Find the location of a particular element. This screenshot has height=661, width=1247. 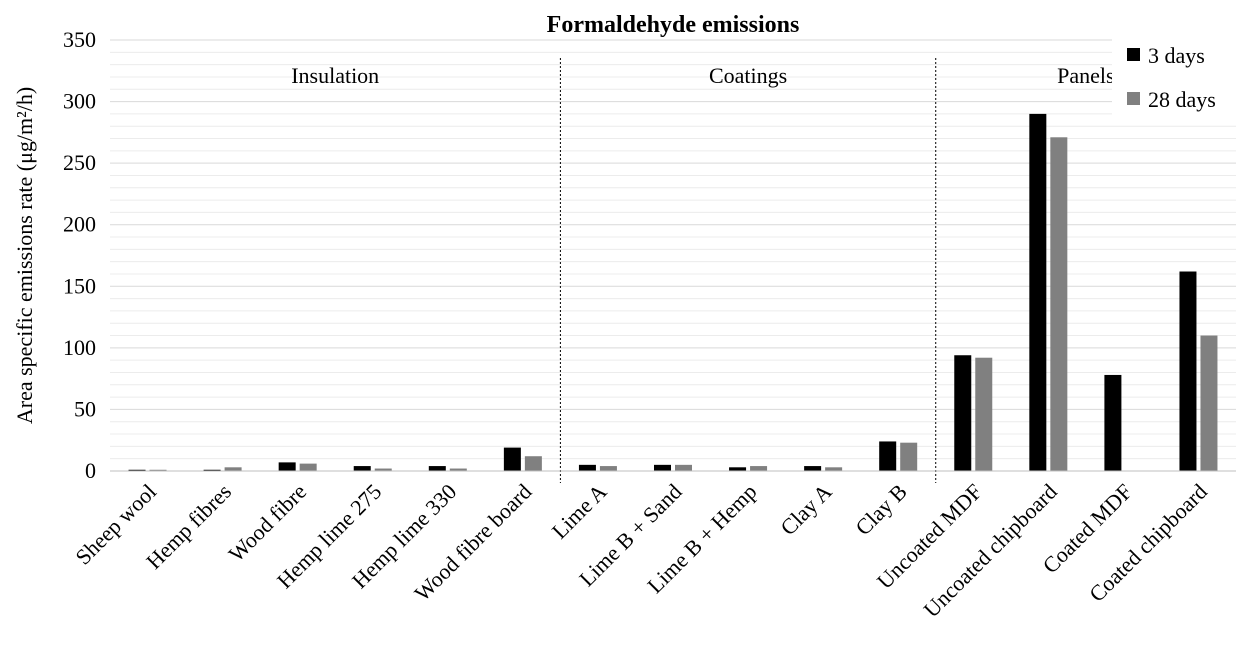

x-tick-label: Clay B is located at coordinates (880, 509).